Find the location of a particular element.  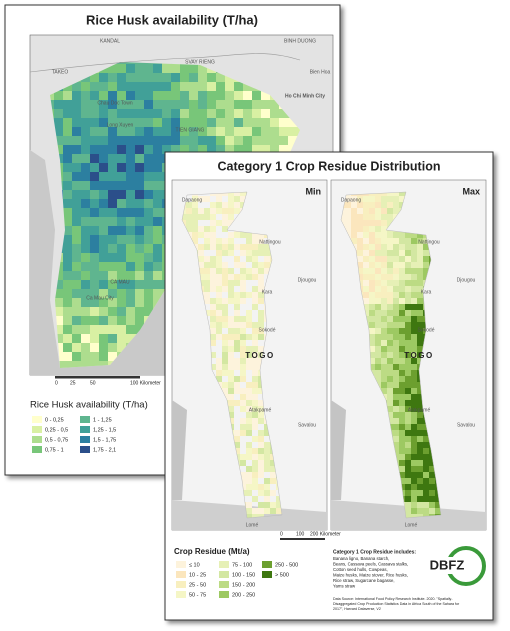

place-label: Savalou is located at coordinates (466, 425).